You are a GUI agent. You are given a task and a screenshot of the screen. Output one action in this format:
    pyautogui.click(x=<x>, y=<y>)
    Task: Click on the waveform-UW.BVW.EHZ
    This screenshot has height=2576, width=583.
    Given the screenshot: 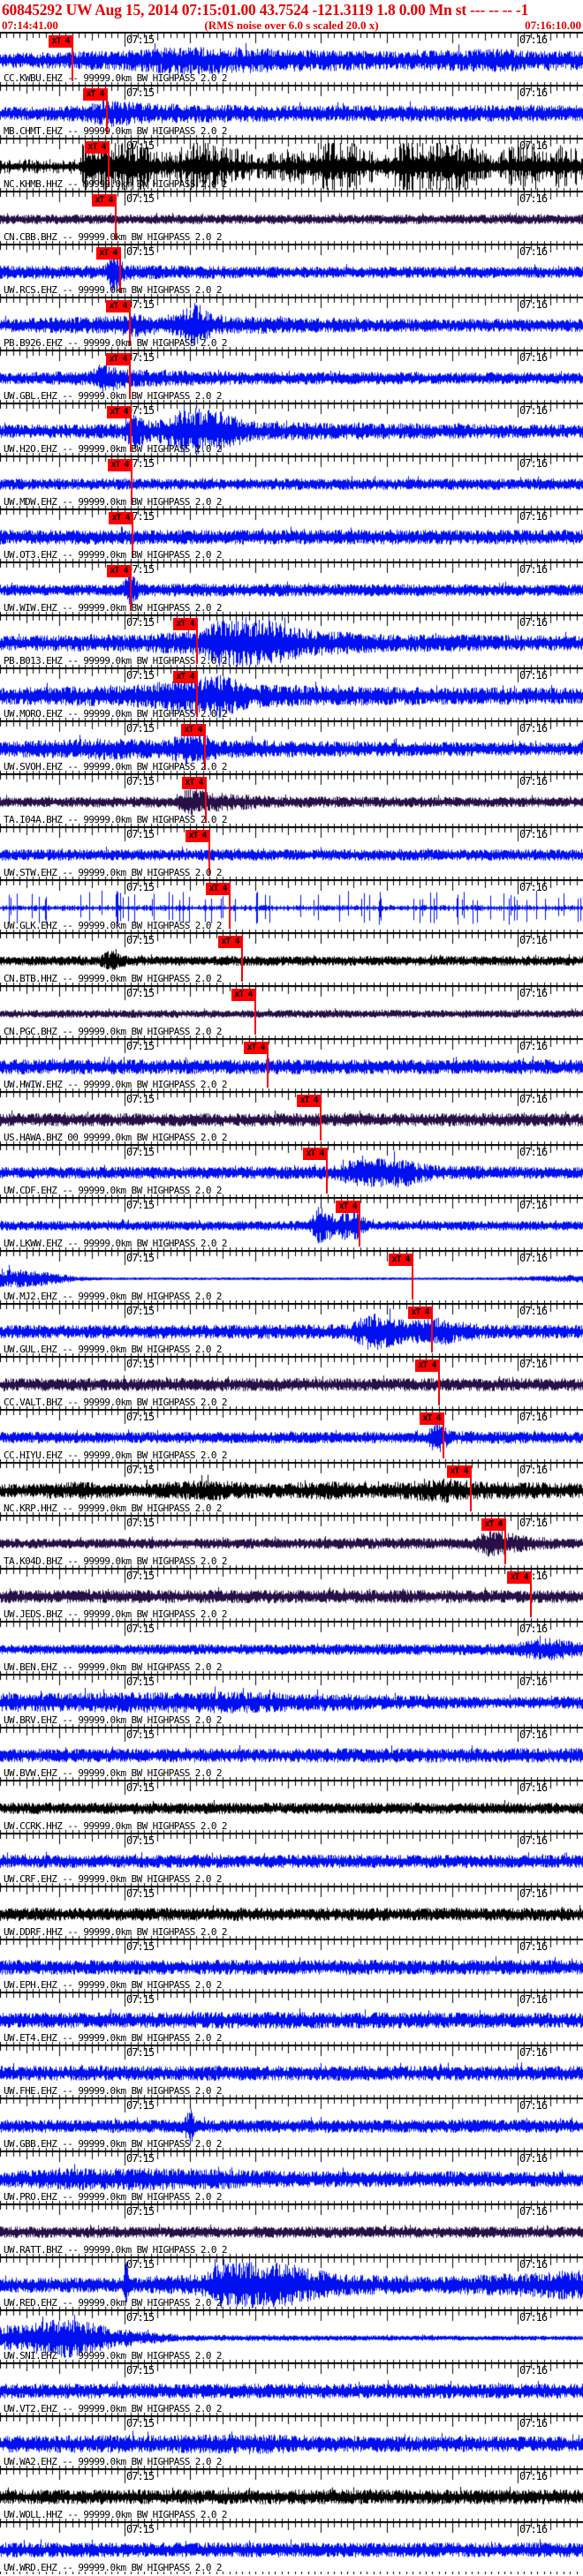 What is the action you would take?
    pyautogui.click(x=291, y=1754)
    